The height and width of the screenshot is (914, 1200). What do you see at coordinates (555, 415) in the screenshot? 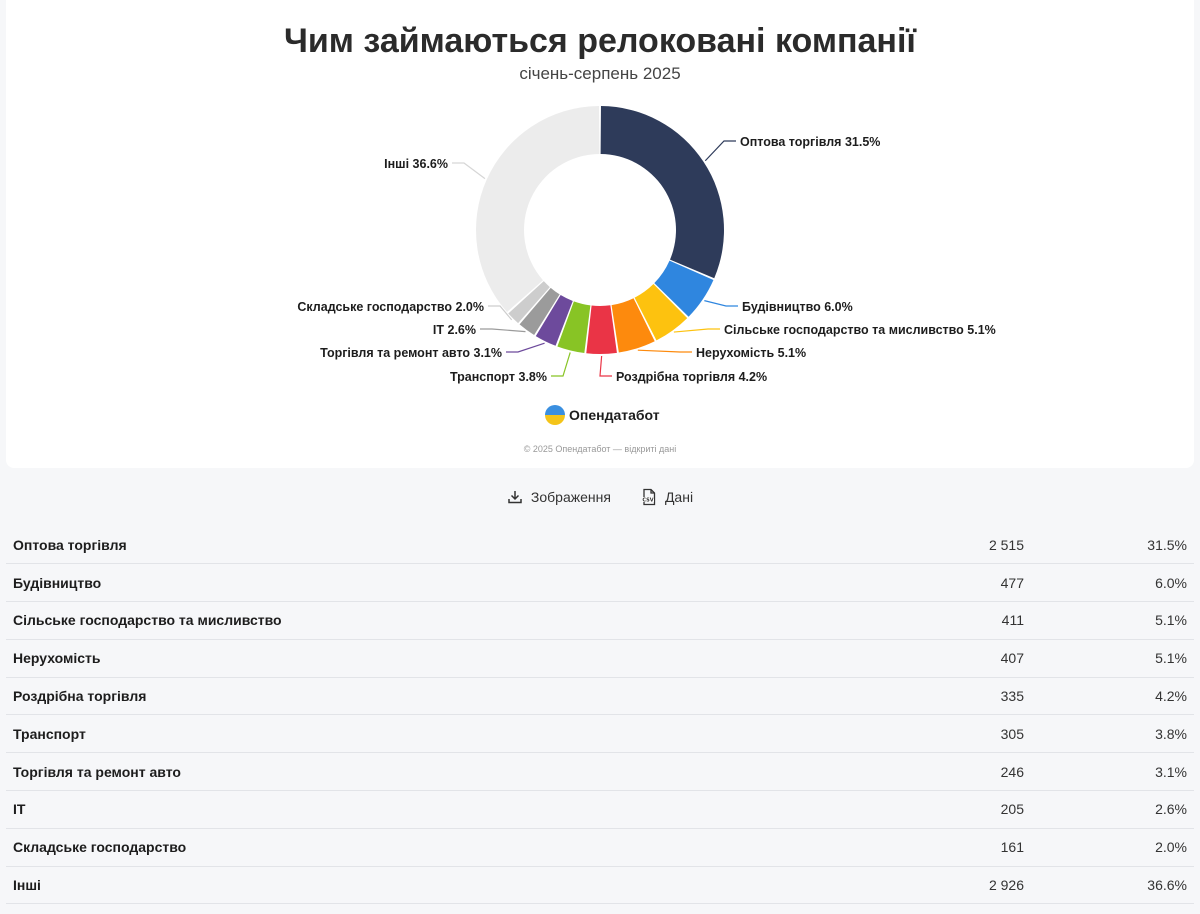
I see `opendatabot-logo-icon` at bounding box center [555, 415].